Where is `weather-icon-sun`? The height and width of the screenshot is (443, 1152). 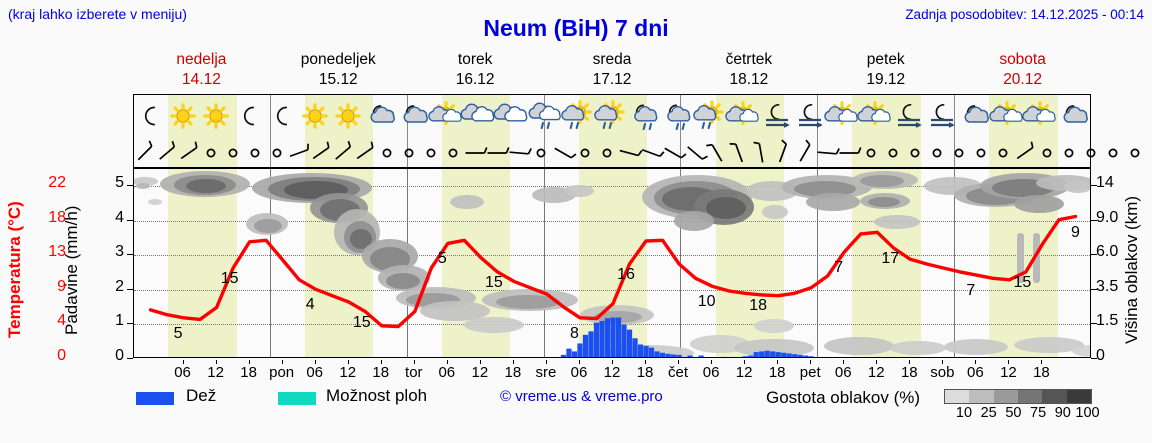 weather-icon-sun is located at coordinates (315, 117).